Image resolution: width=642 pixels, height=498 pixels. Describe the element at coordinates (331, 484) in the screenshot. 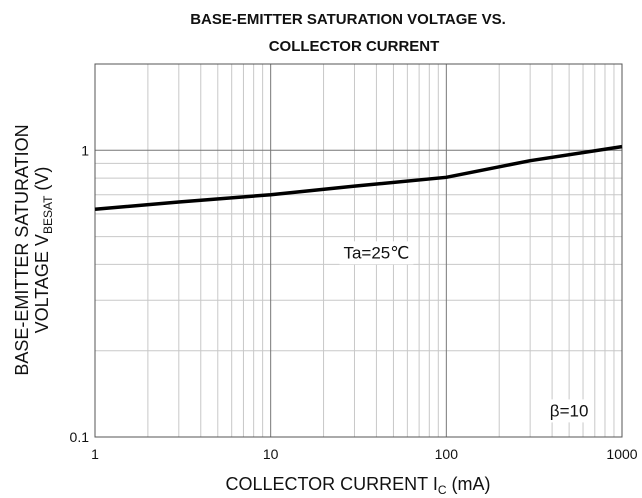

I see `x-axis-label-text: COLLECTOR CURRENT I` at that location.